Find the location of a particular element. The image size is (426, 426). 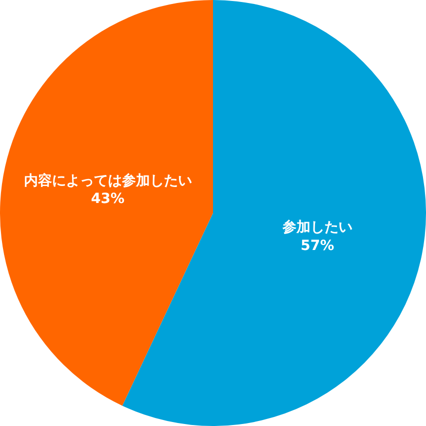

data-label: 43% is located at coordinates (108, 199).